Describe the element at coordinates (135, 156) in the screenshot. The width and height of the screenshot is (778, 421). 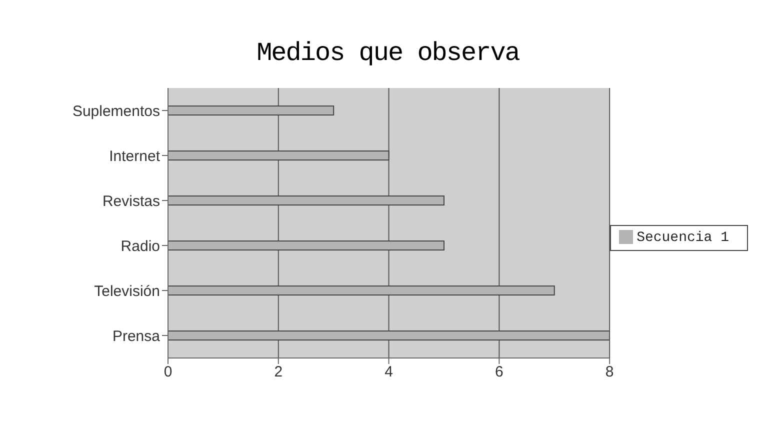
I see `y-tick-label: Internet` at that location.